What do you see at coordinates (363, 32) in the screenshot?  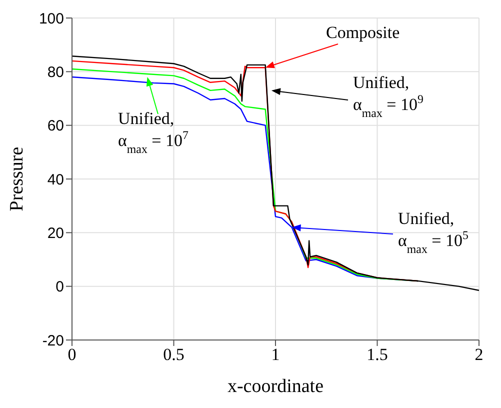 I see `annotation: Composite` at bounding box center [363, 32].